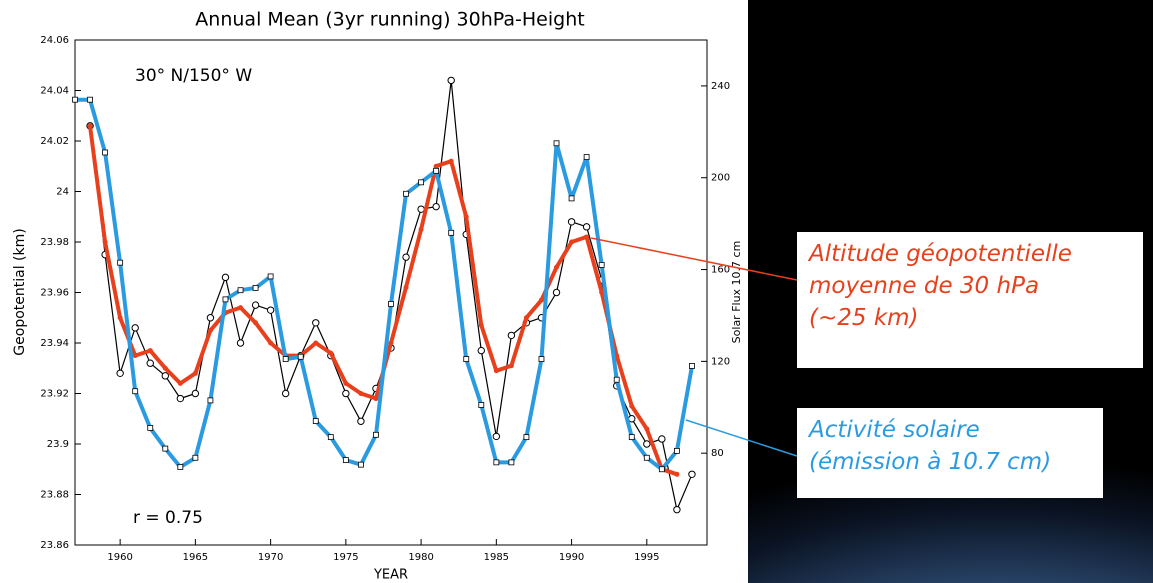 The width and height of the screenshot is (1153, 583). I want to click on y-tick-label: 23.88, so click(54, 495).